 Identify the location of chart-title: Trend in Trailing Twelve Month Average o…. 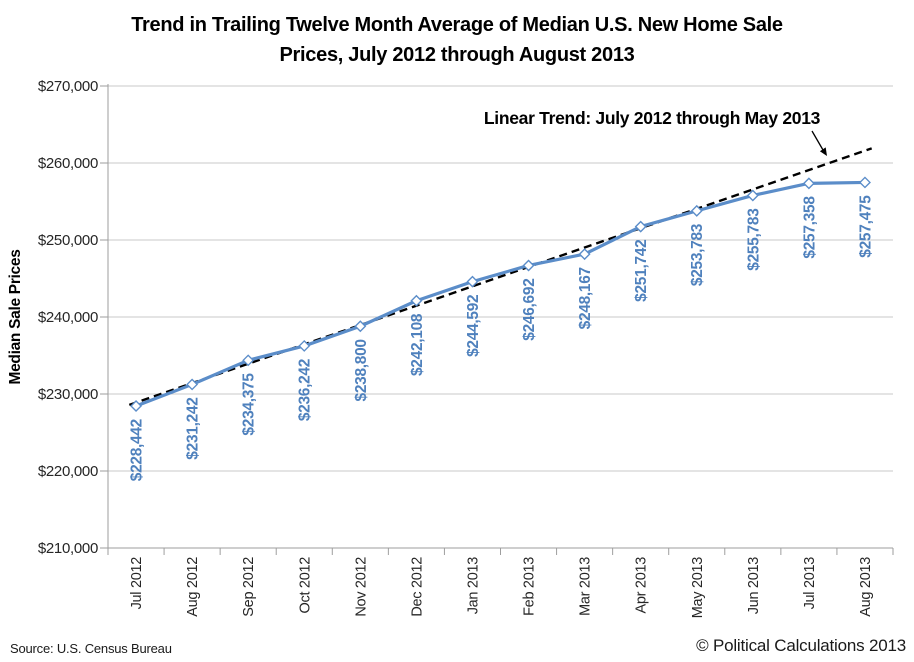
(457, 40).